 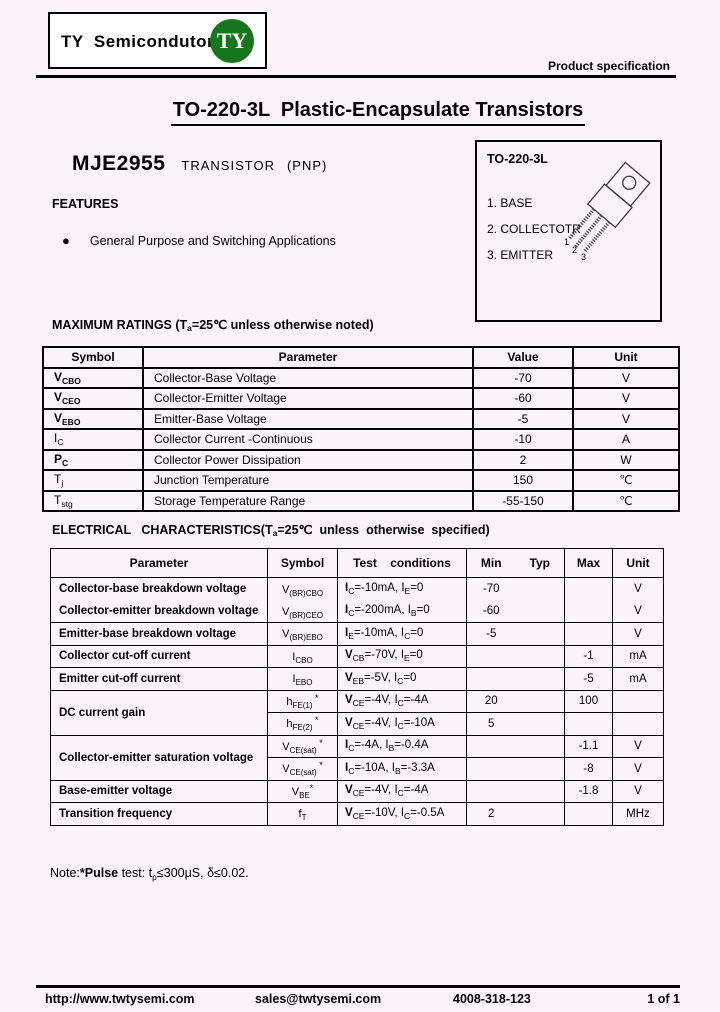 What do you see at coordinates (608, 66) in the screenshot?
I see `product-spec-label: Product specification` at bounding box center [608, 66].